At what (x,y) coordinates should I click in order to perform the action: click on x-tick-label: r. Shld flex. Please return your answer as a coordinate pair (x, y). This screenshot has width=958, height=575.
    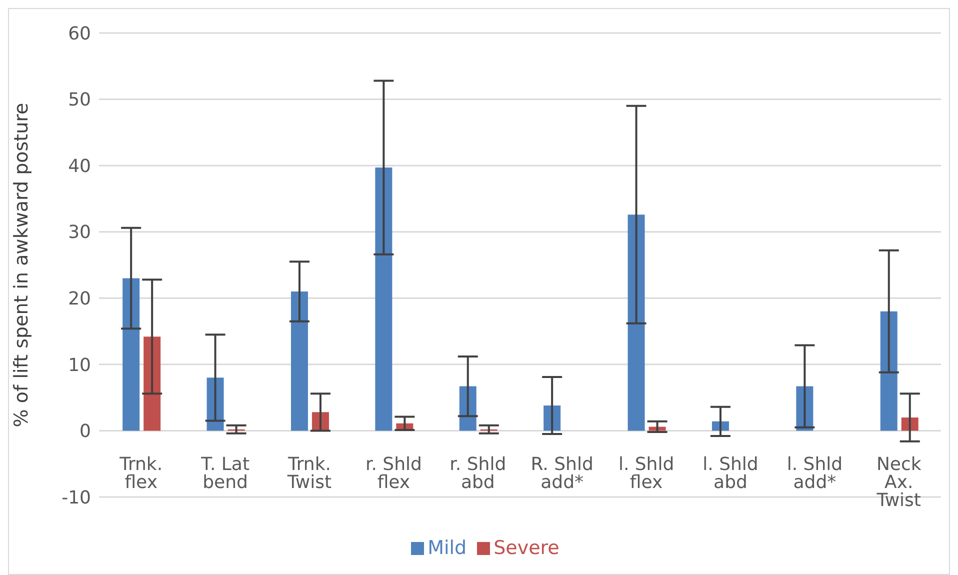
    Looking at the image, I should click on (393, 473).